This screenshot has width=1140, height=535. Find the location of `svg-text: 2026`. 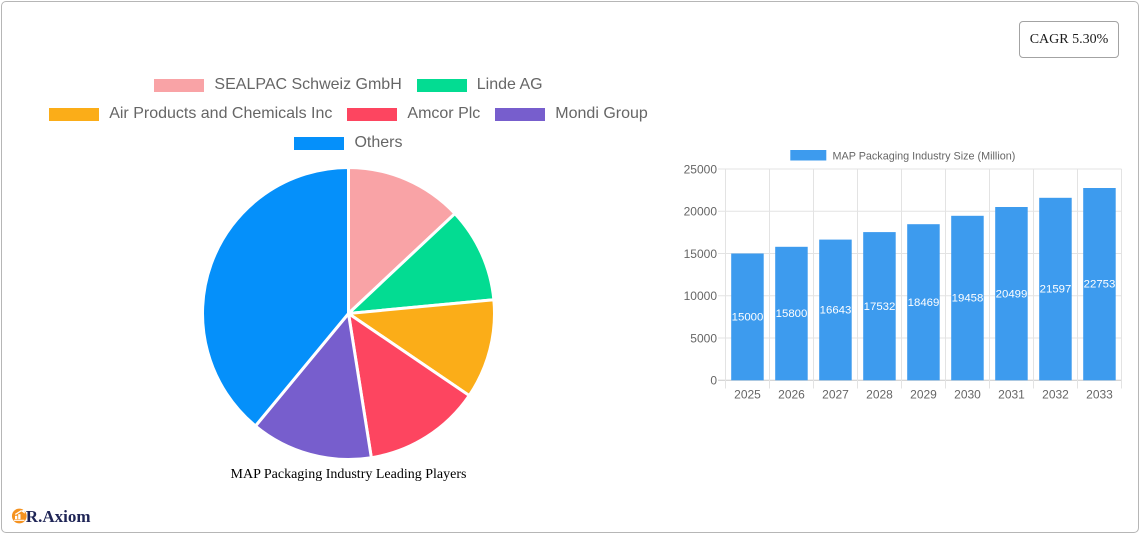

svg-text: 2026 is located at coordinates (791, 395).